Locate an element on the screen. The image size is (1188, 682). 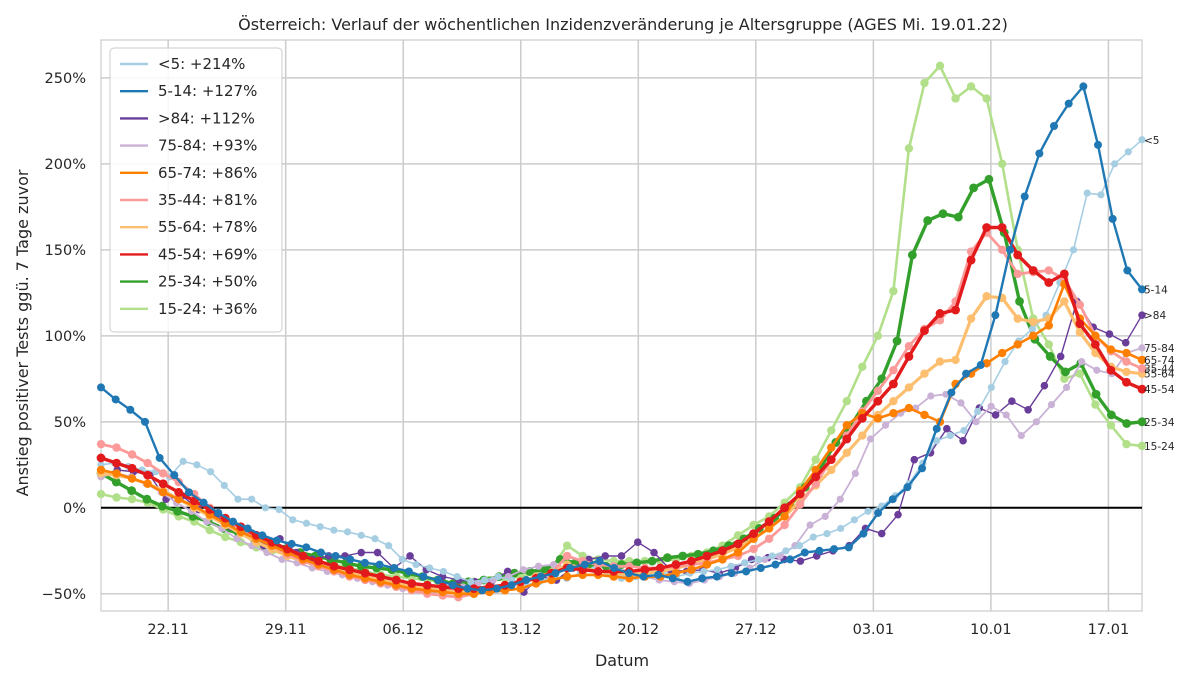
legend-item: 5-14: +127% is located at coordinates (188, 91).